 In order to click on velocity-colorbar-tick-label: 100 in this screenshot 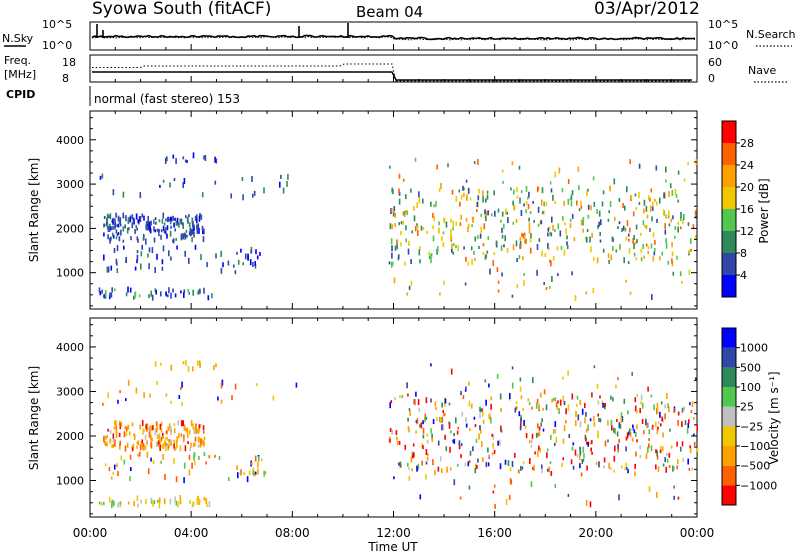, I will do `click(750, 387)`.